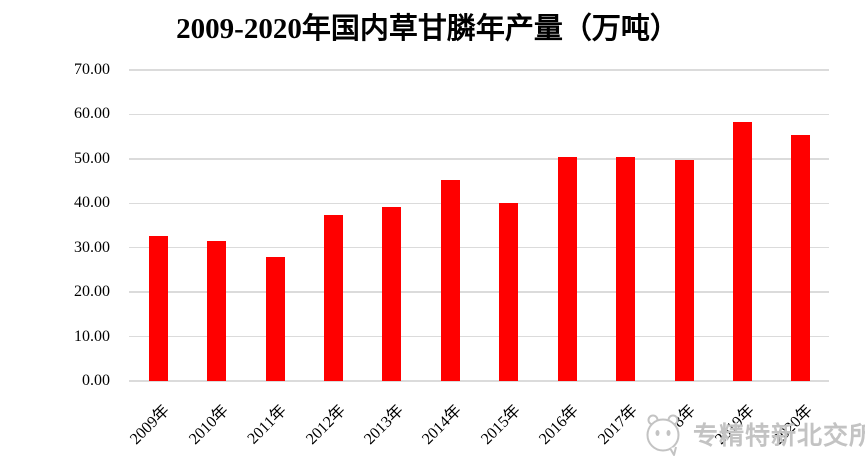  I want to click on y-axis-label-30: 30.00, so click(92, 247).